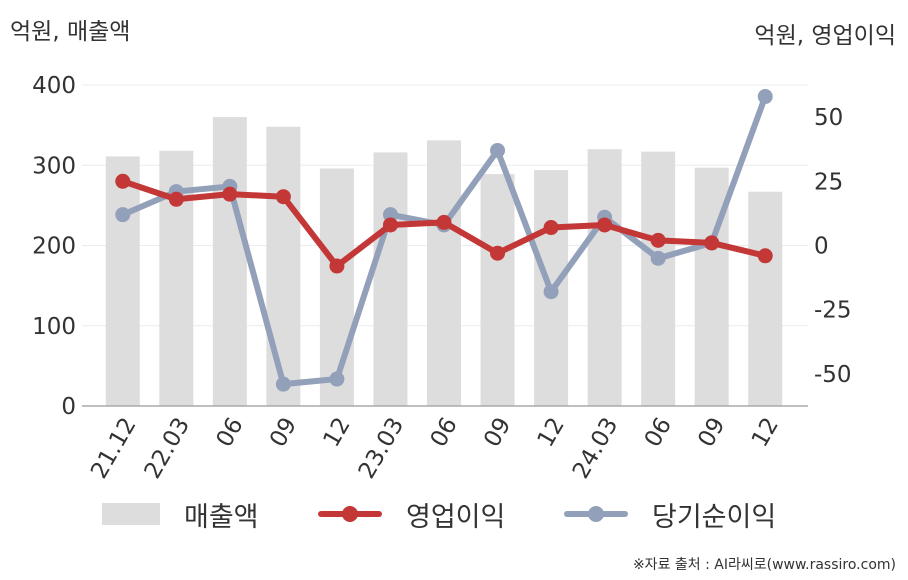 Image resolution: width=908 pixels, height=580 pixels. I want to click on y-left-tick-label: 300, so click(54, 166).